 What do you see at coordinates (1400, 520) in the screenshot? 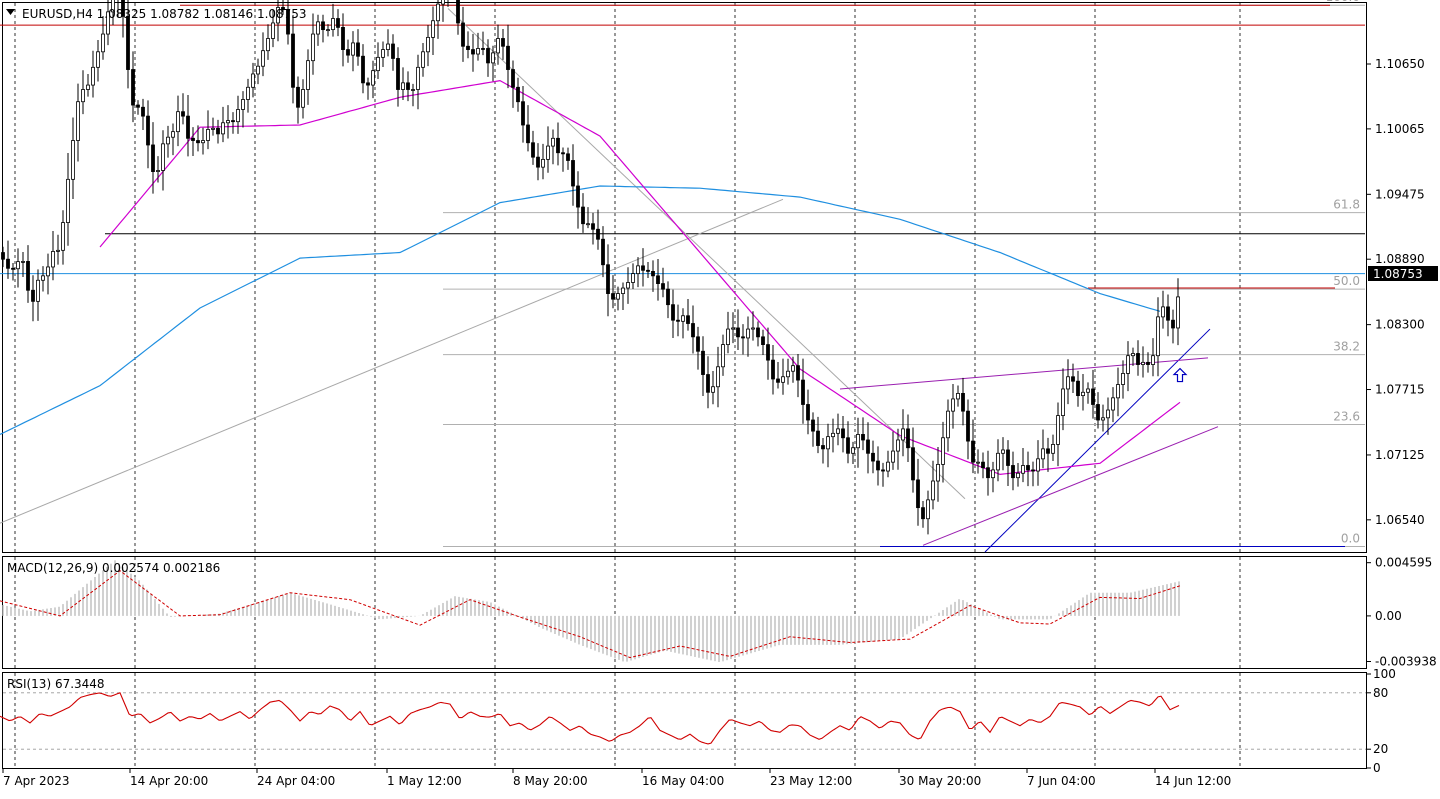
I see `price-tick-label: 1.06540` at bounding box center [1400, 520].